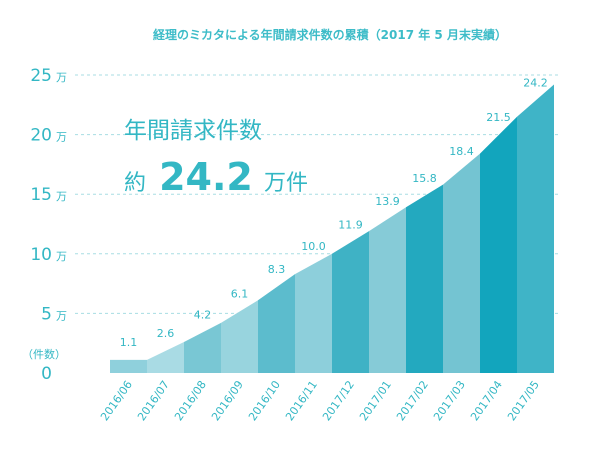  Describe the element at coordinates (286, 183) in the screenshot. I see `headline-suffix: 万件` at that location.